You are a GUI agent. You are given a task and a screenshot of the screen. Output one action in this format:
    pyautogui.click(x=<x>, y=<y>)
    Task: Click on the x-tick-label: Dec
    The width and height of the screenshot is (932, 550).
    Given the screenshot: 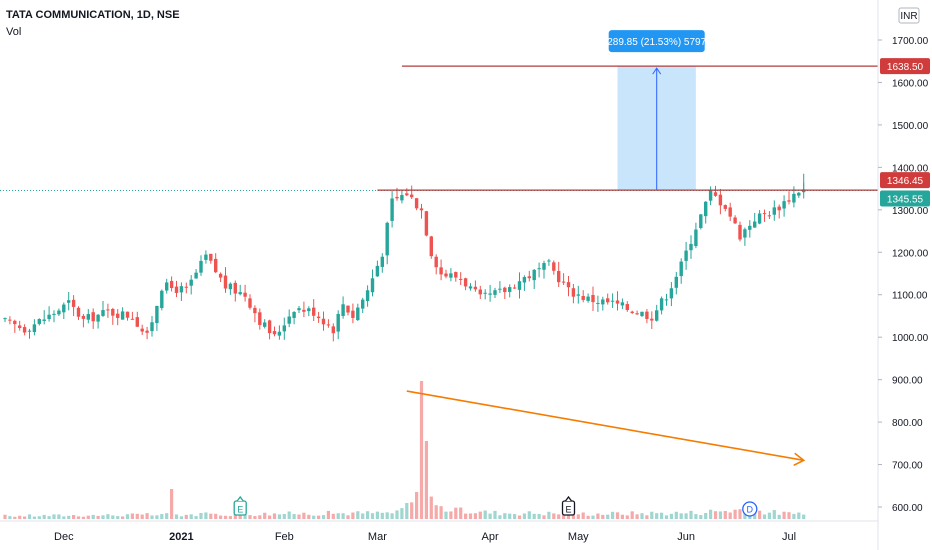 What is the action you would take?
    pyautogui.click(x=64, y=537)
    